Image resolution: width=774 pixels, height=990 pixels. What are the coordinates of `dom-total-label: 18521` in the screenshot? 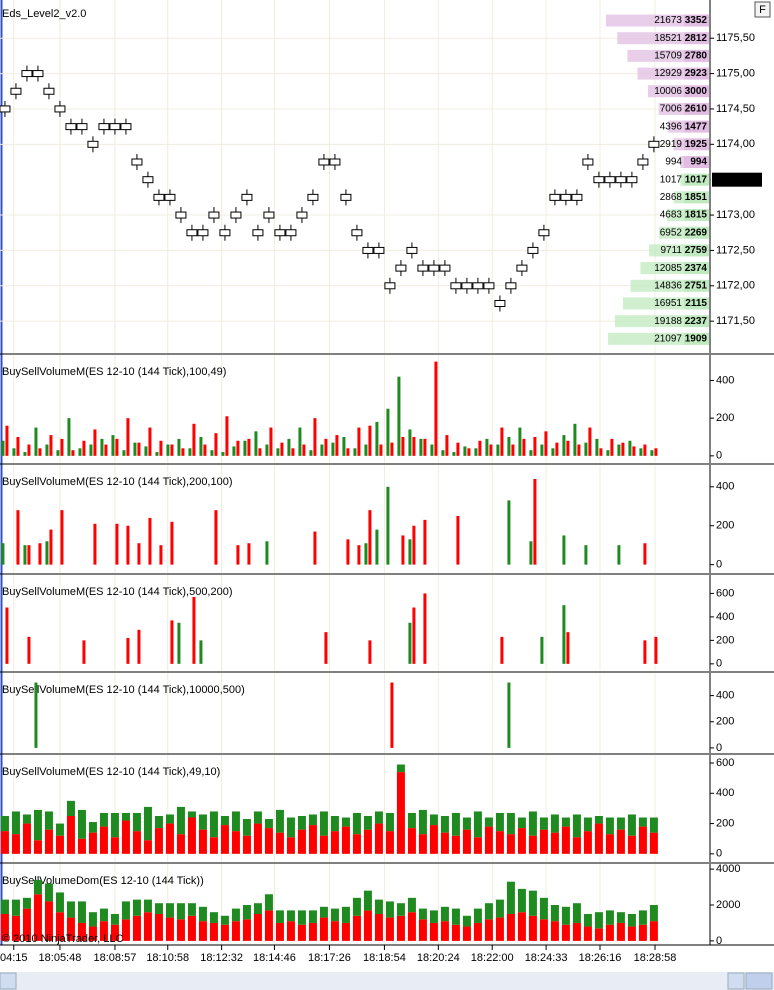 It's located at (668, 38).